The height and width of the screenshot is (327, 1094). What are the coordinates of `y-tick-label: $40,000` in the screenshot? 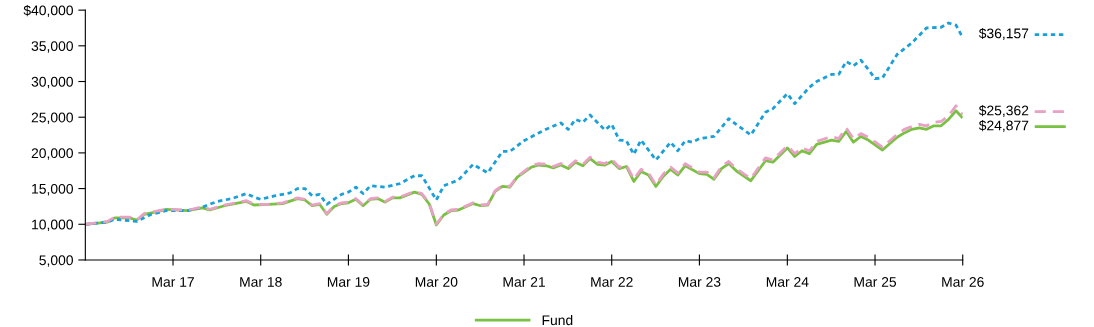 It's located at (48, 10).